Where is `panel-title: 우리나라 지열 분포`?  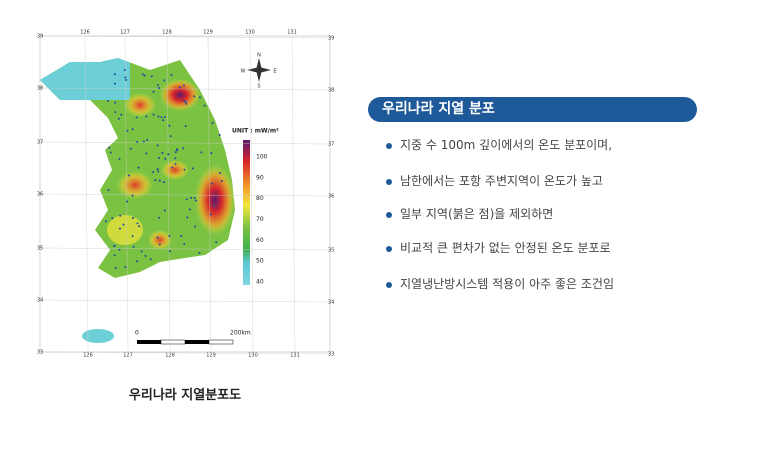 panel-title: 우리나라 지열 분포 is located at coordinates (532, 109).